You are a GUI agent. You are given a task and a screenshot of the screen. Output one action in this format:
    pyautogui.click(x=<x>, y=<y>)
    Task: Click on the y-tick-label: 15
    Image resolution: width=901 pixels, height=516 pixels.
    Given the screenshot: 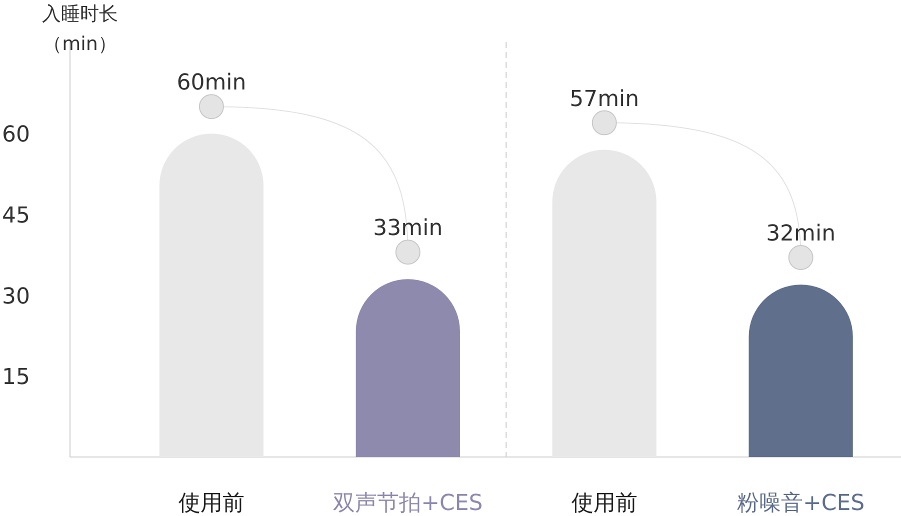 What is the action you would take?
    pyautogui.click(x=16, y=377)
    